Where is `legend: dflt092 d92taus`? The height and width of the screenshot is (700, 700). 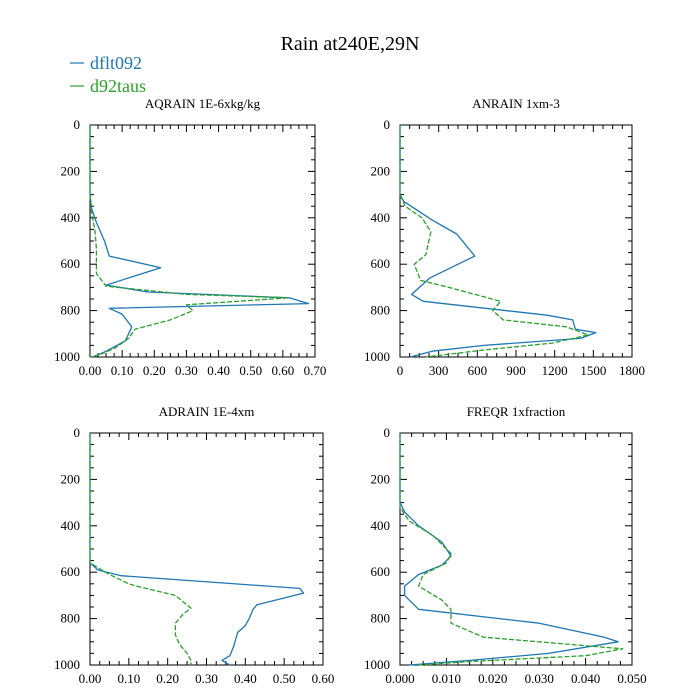
legend: dflt092 d92taus is located at coordinates (108, 74).